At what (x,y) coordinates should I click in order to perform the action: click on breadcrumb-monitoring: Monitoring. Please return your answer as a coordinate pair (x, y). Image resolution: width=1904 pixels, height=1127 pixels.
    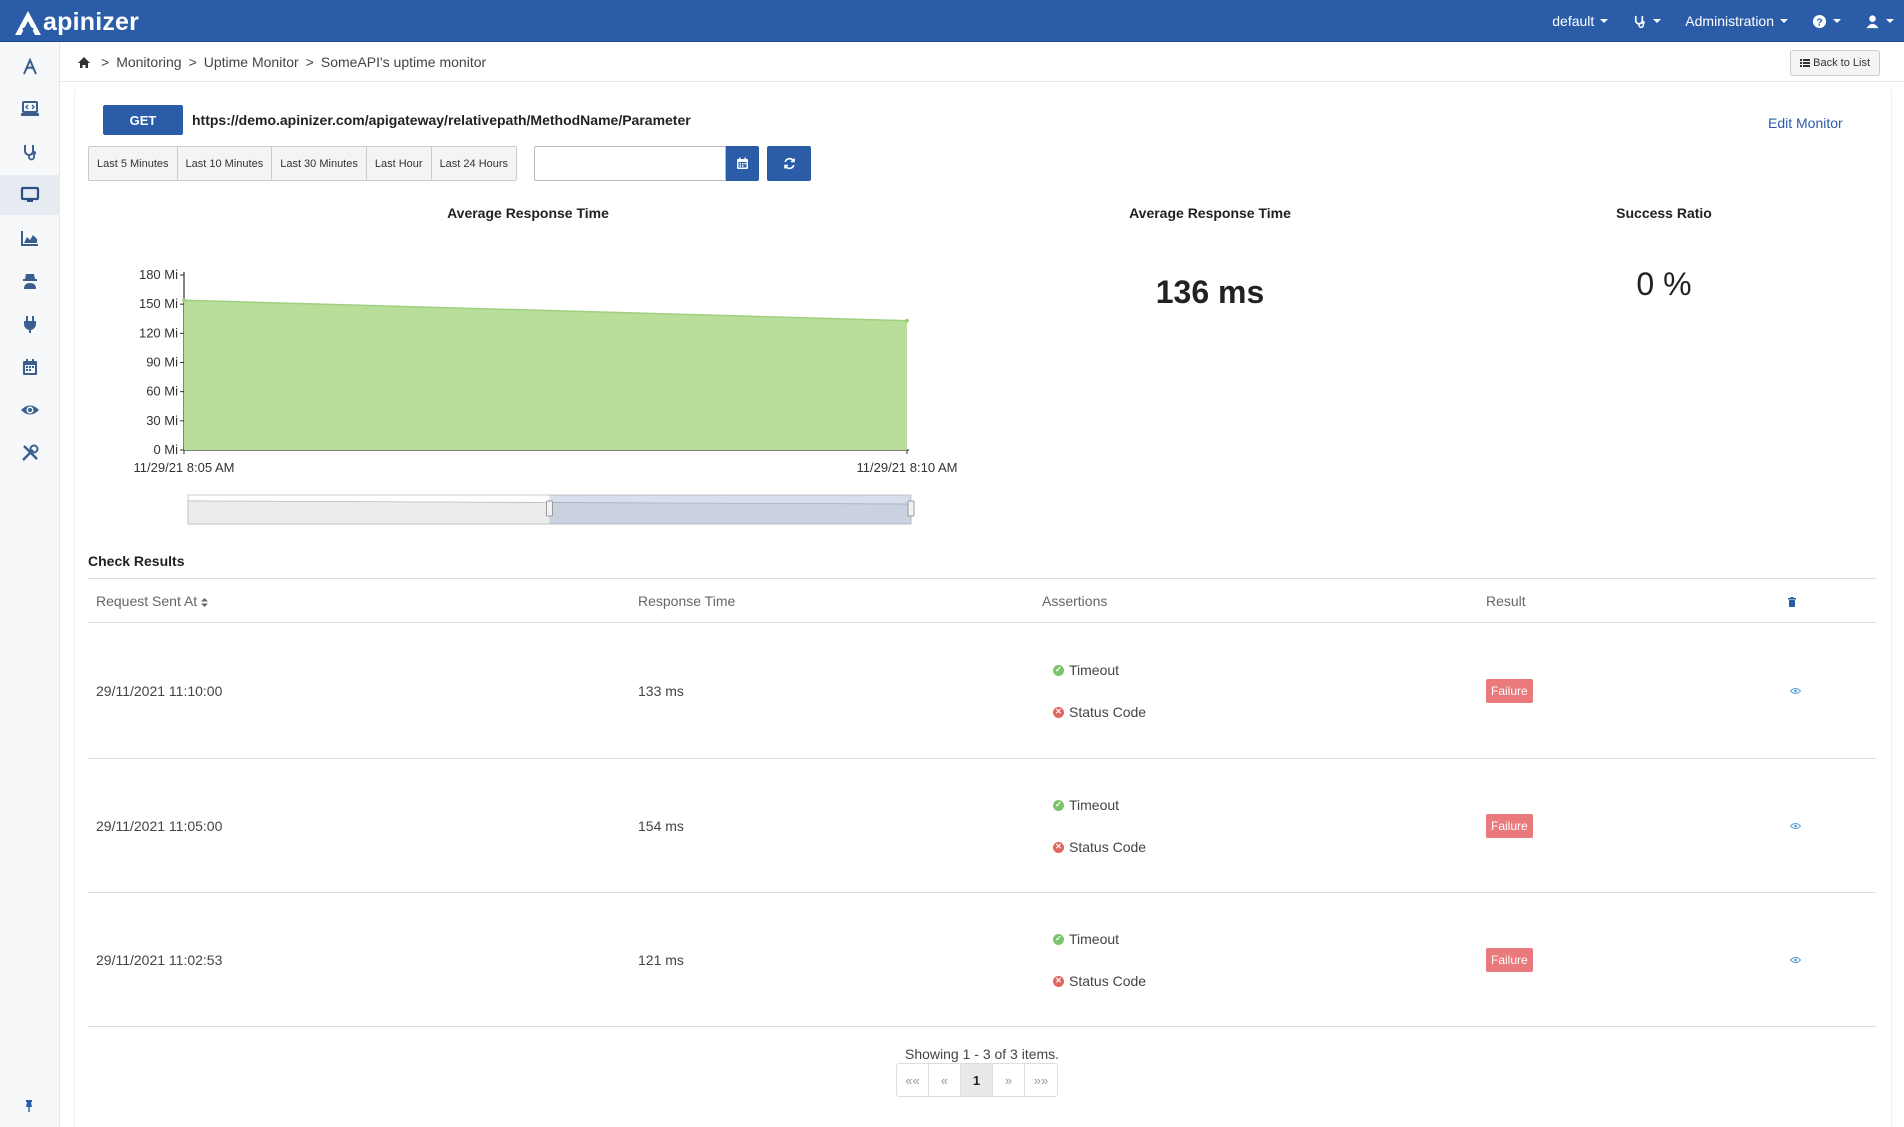
    Looking at the image, I should click on (149, 62).